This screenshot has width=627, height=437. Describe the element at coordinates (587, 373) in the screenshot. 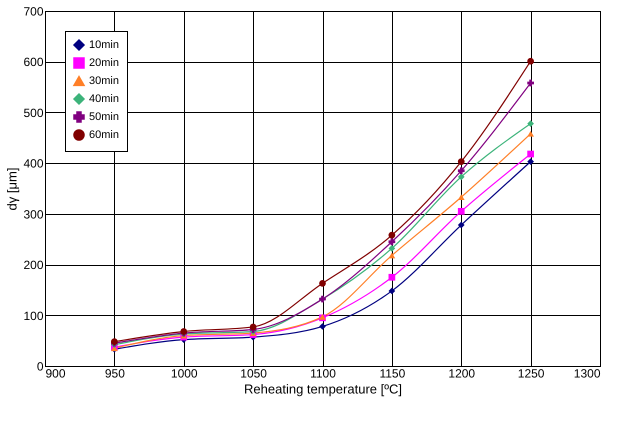

I see `x-tick-label: 1300` at that location.